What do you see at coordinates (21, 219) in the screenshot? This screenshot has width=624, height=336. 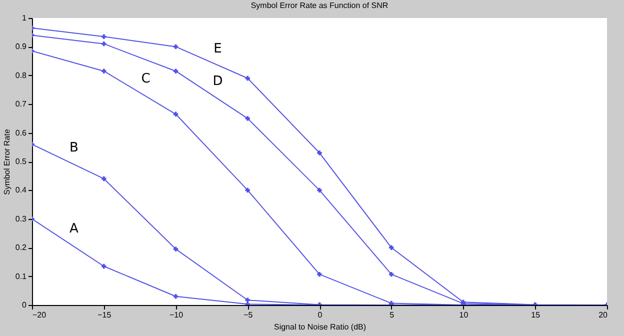 I see `y-tick-label: 0.3` at bounding box center [21, 219].